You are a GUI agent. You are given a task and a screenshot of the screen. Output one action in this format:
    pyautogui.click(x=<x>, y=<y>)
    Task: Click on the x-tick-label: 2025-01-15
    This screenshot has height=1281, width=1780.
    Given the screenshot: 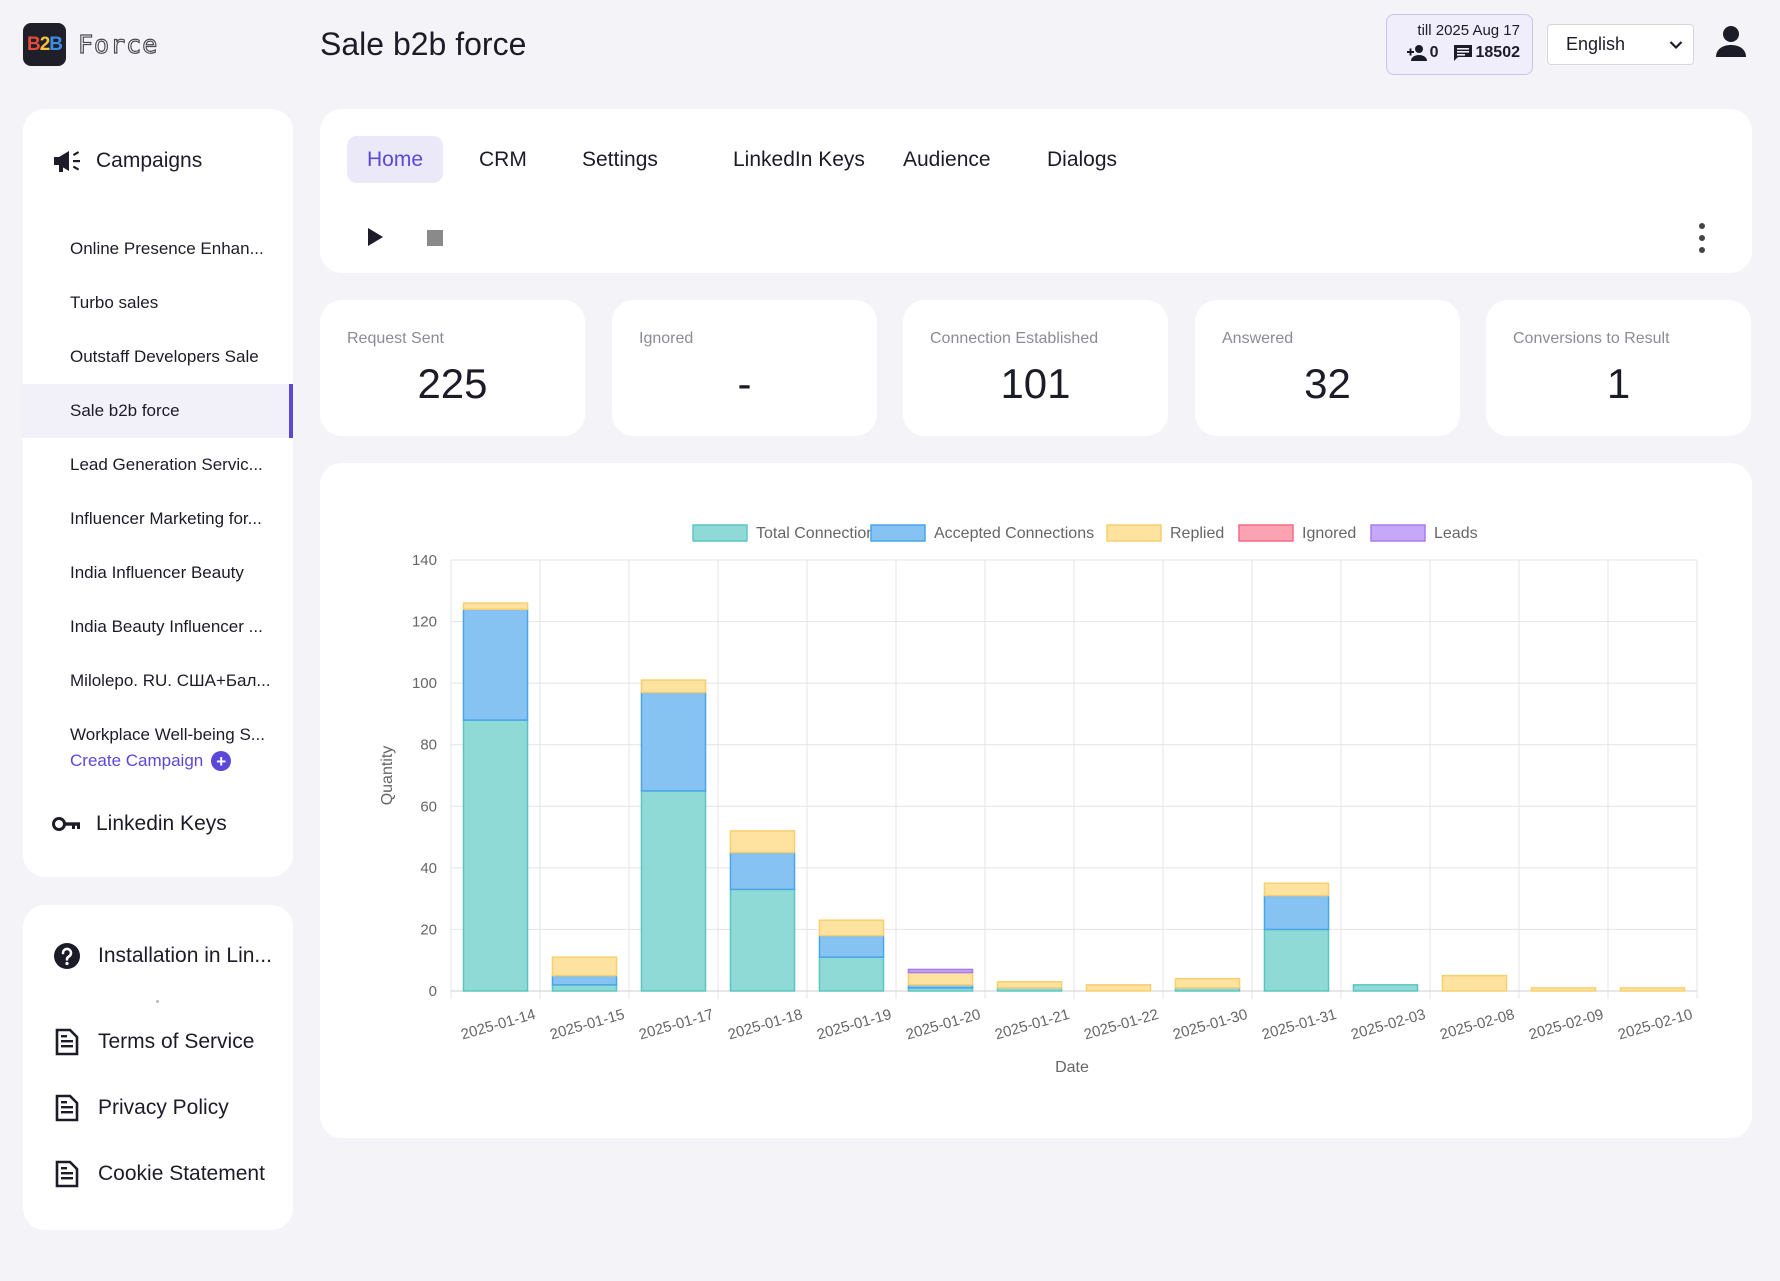 What is the action you would take?
    pyautogui.click(x=587, y=1024)
    